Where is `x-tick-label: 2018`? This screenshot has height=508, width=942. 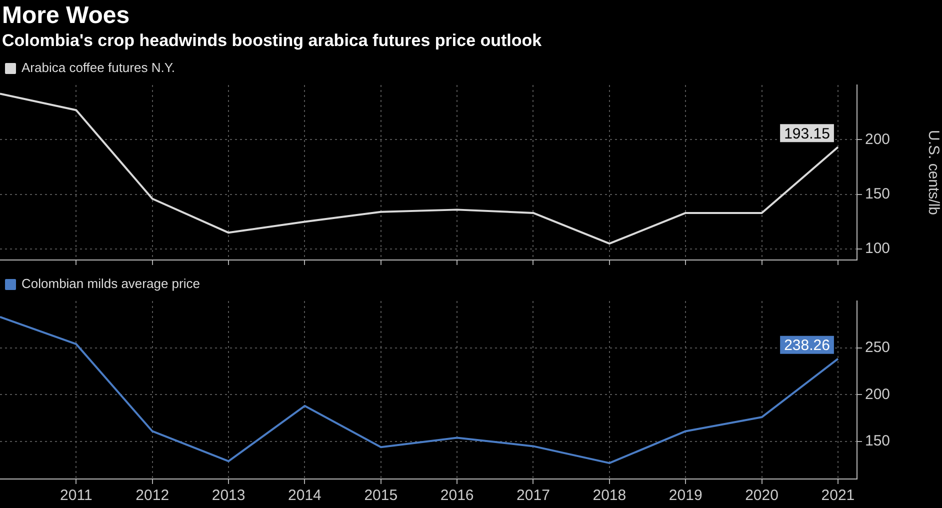
x-tick-label: 2018 is located at coordinates (609, 495).